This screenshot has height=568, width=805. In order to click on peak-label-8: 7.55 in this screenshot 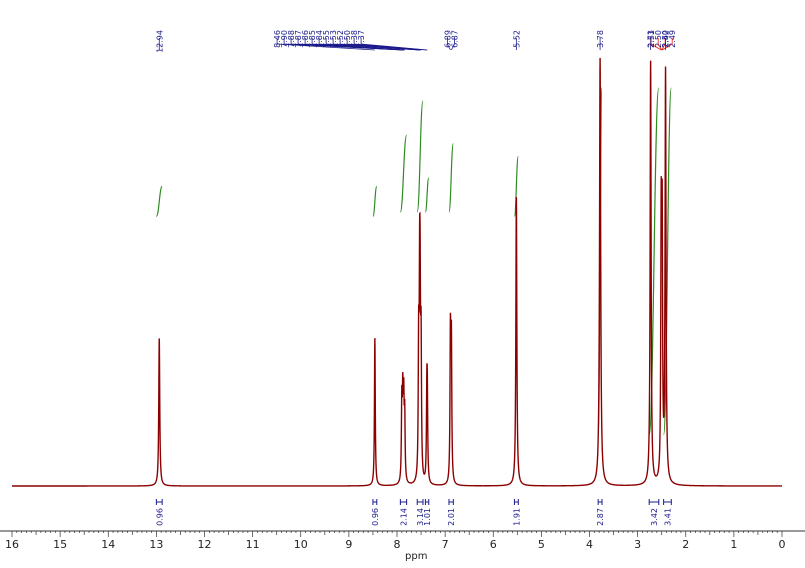, I will do `click(326, 39)`.